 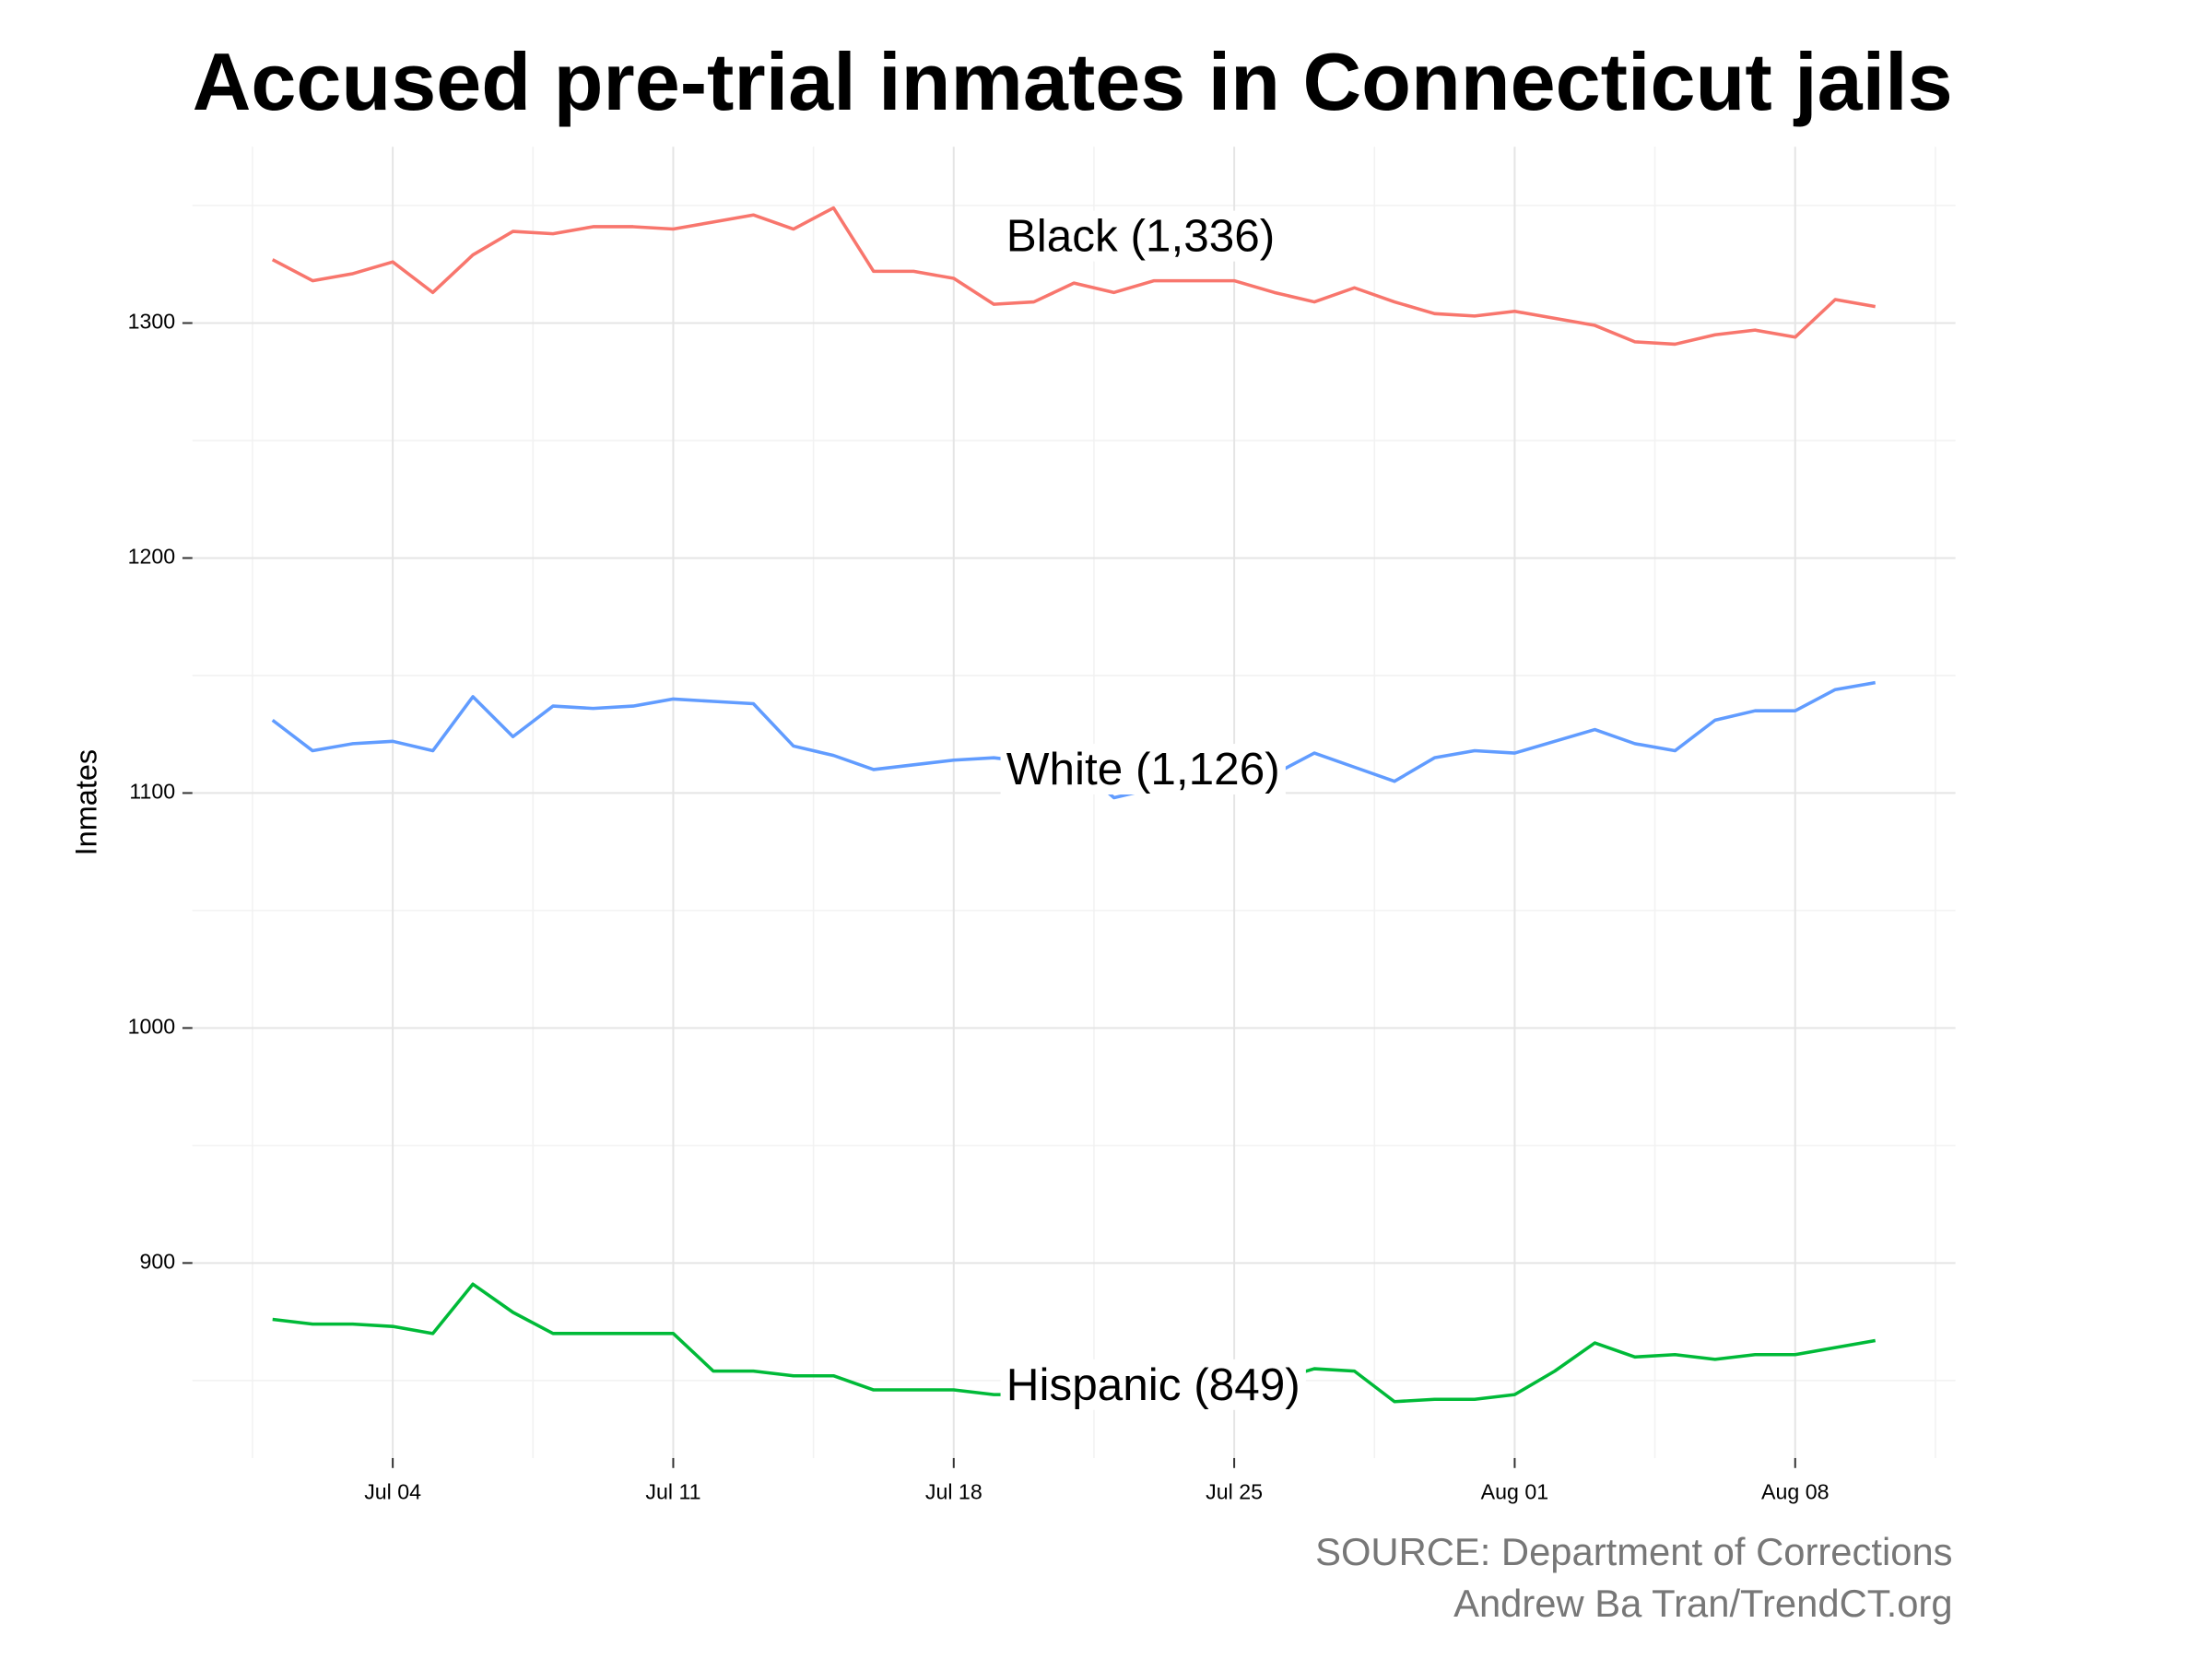 What do you see at coordinates (1515, 1492) in the screenshot?
I see `x-tick-label: Aug 01` at bounding box center [1515, 1492].